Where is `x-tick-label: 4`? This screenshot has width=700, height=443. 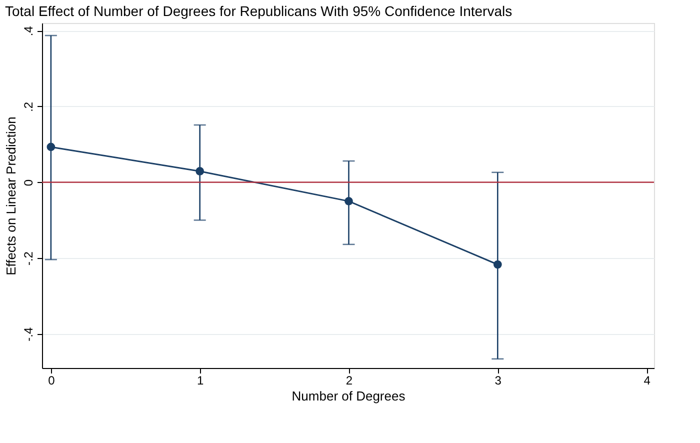
x-tick-label: 4 is located at coordinates (647, 381).